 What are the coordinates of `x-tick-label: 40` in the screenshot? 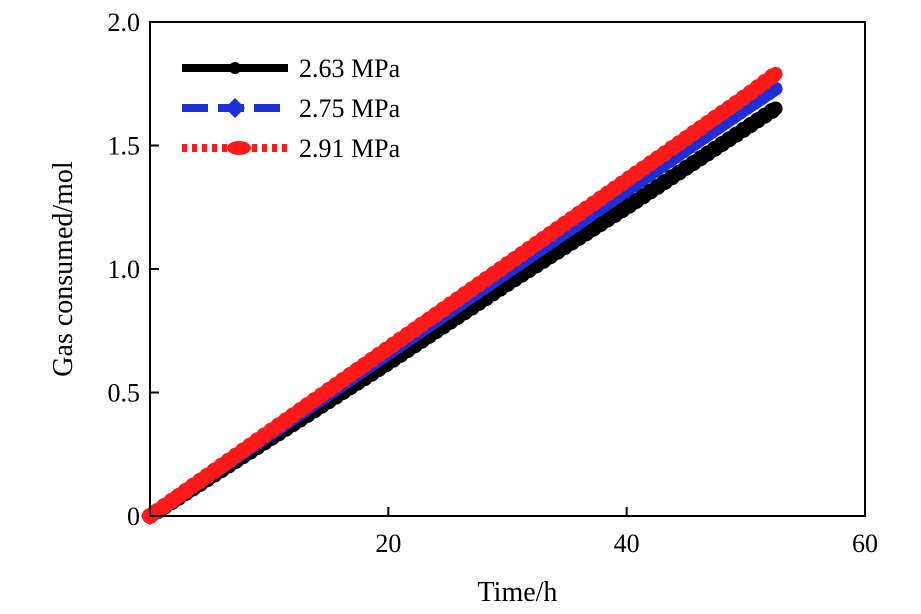 It's located at (627, 543).